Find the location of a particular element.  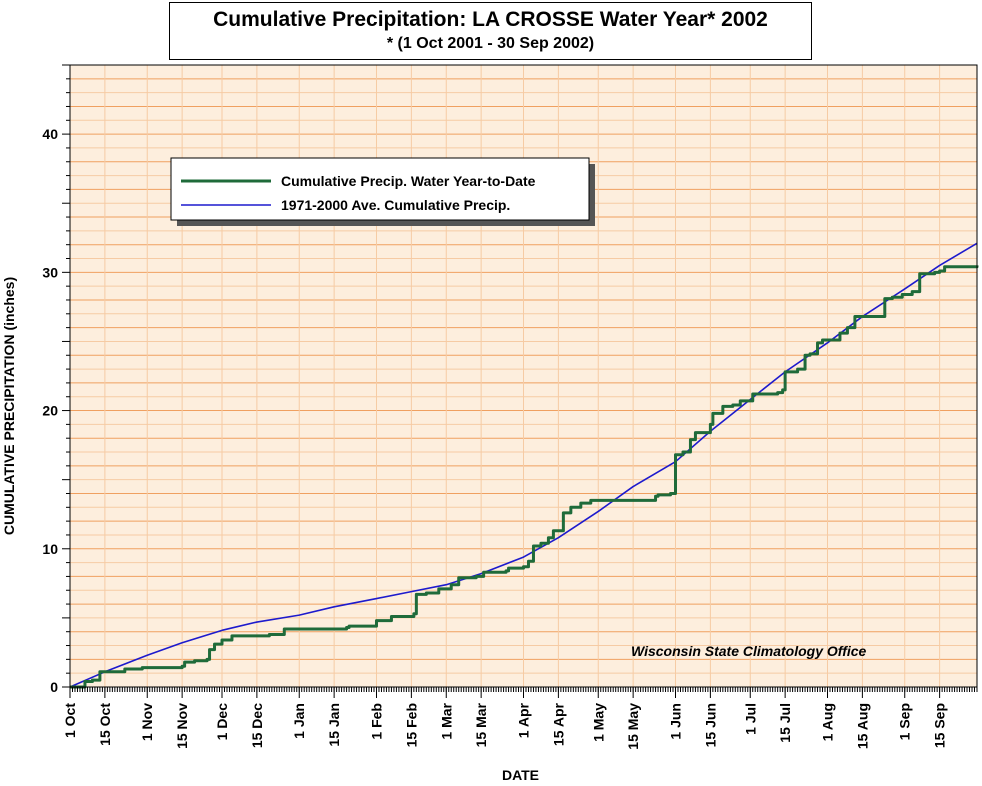

x-tick-label: 1 Mar is located at coordinates (446, 720).